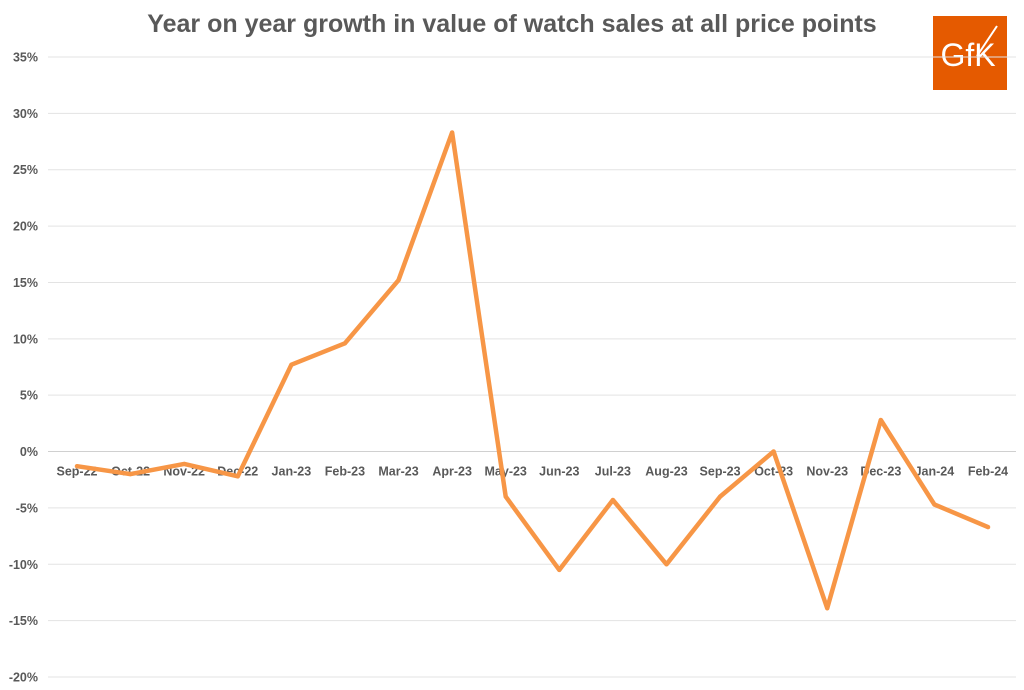  What do you see at coordinates (398, 472) in the screenshot?
I see `x-tick-label: Mar-23` at bounding box center [398, 472].